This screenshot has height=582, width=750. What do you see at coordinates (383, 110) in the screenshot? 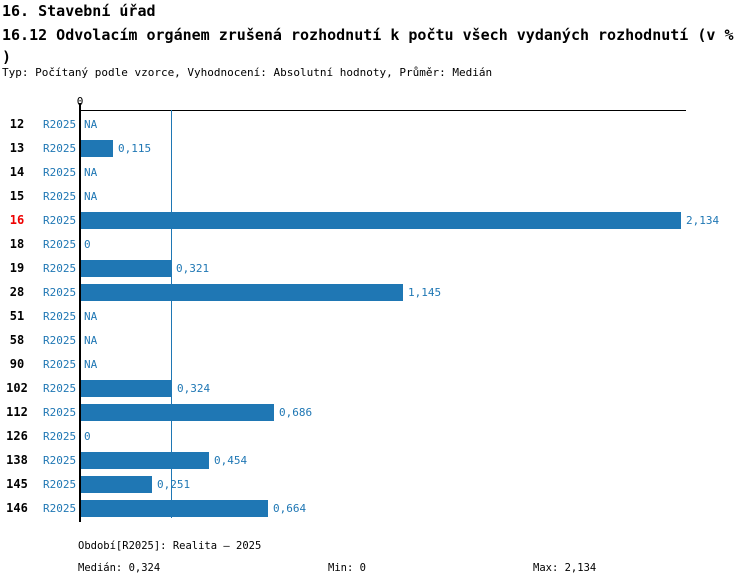
I see `x-axis-line` at bounding box center [383, 110].